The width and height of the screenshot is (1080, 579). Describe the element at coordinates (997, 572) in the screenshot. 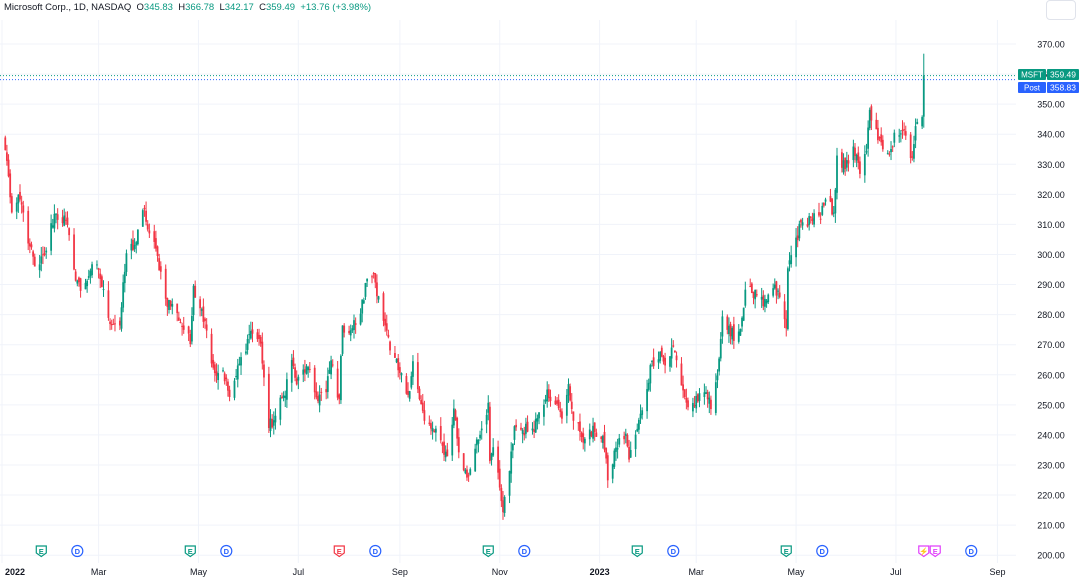

I see `x-tick-label: Sep` at that location.